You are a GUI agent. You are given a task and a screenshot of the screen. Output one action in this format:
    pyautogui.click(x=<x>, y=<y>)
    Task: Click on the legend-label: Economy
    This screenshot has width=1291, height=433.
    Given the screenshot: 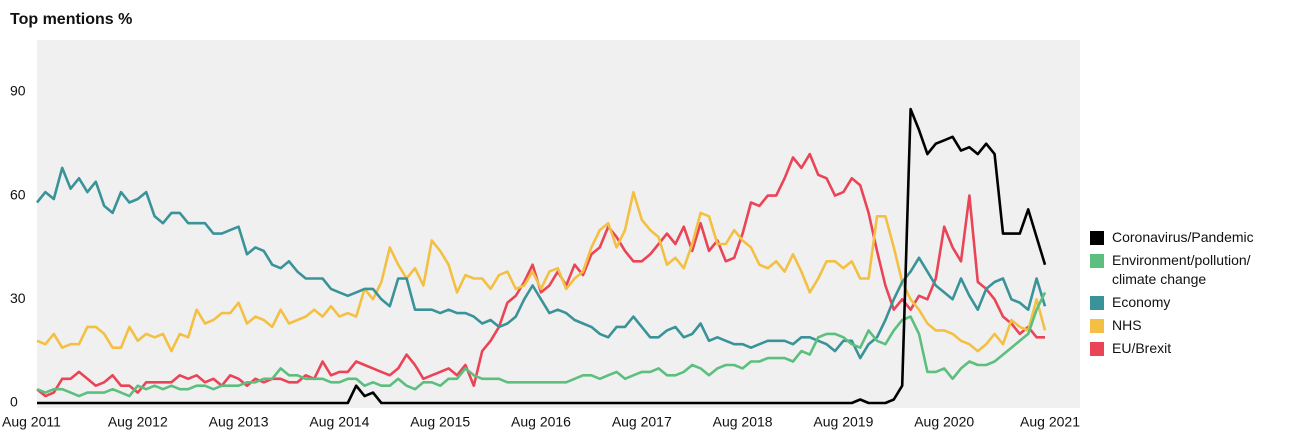 What is the action you would take?
    pyautogui.click(x=1141, y=302)
    